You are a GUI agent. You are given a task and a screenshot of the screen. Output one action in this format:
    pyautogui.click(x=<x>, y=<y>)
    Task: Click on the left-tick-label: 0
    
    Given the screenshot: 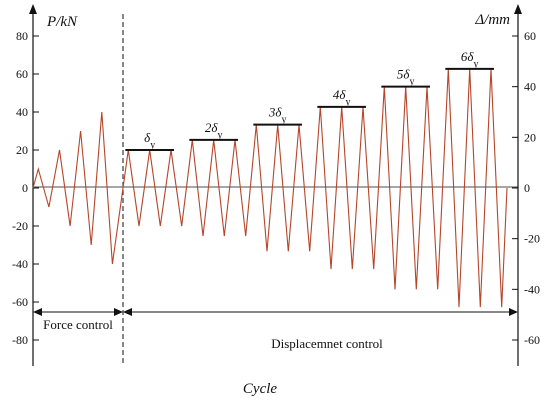 What is the action you would take?
    pyautogui.click(x=25, y=188)
    